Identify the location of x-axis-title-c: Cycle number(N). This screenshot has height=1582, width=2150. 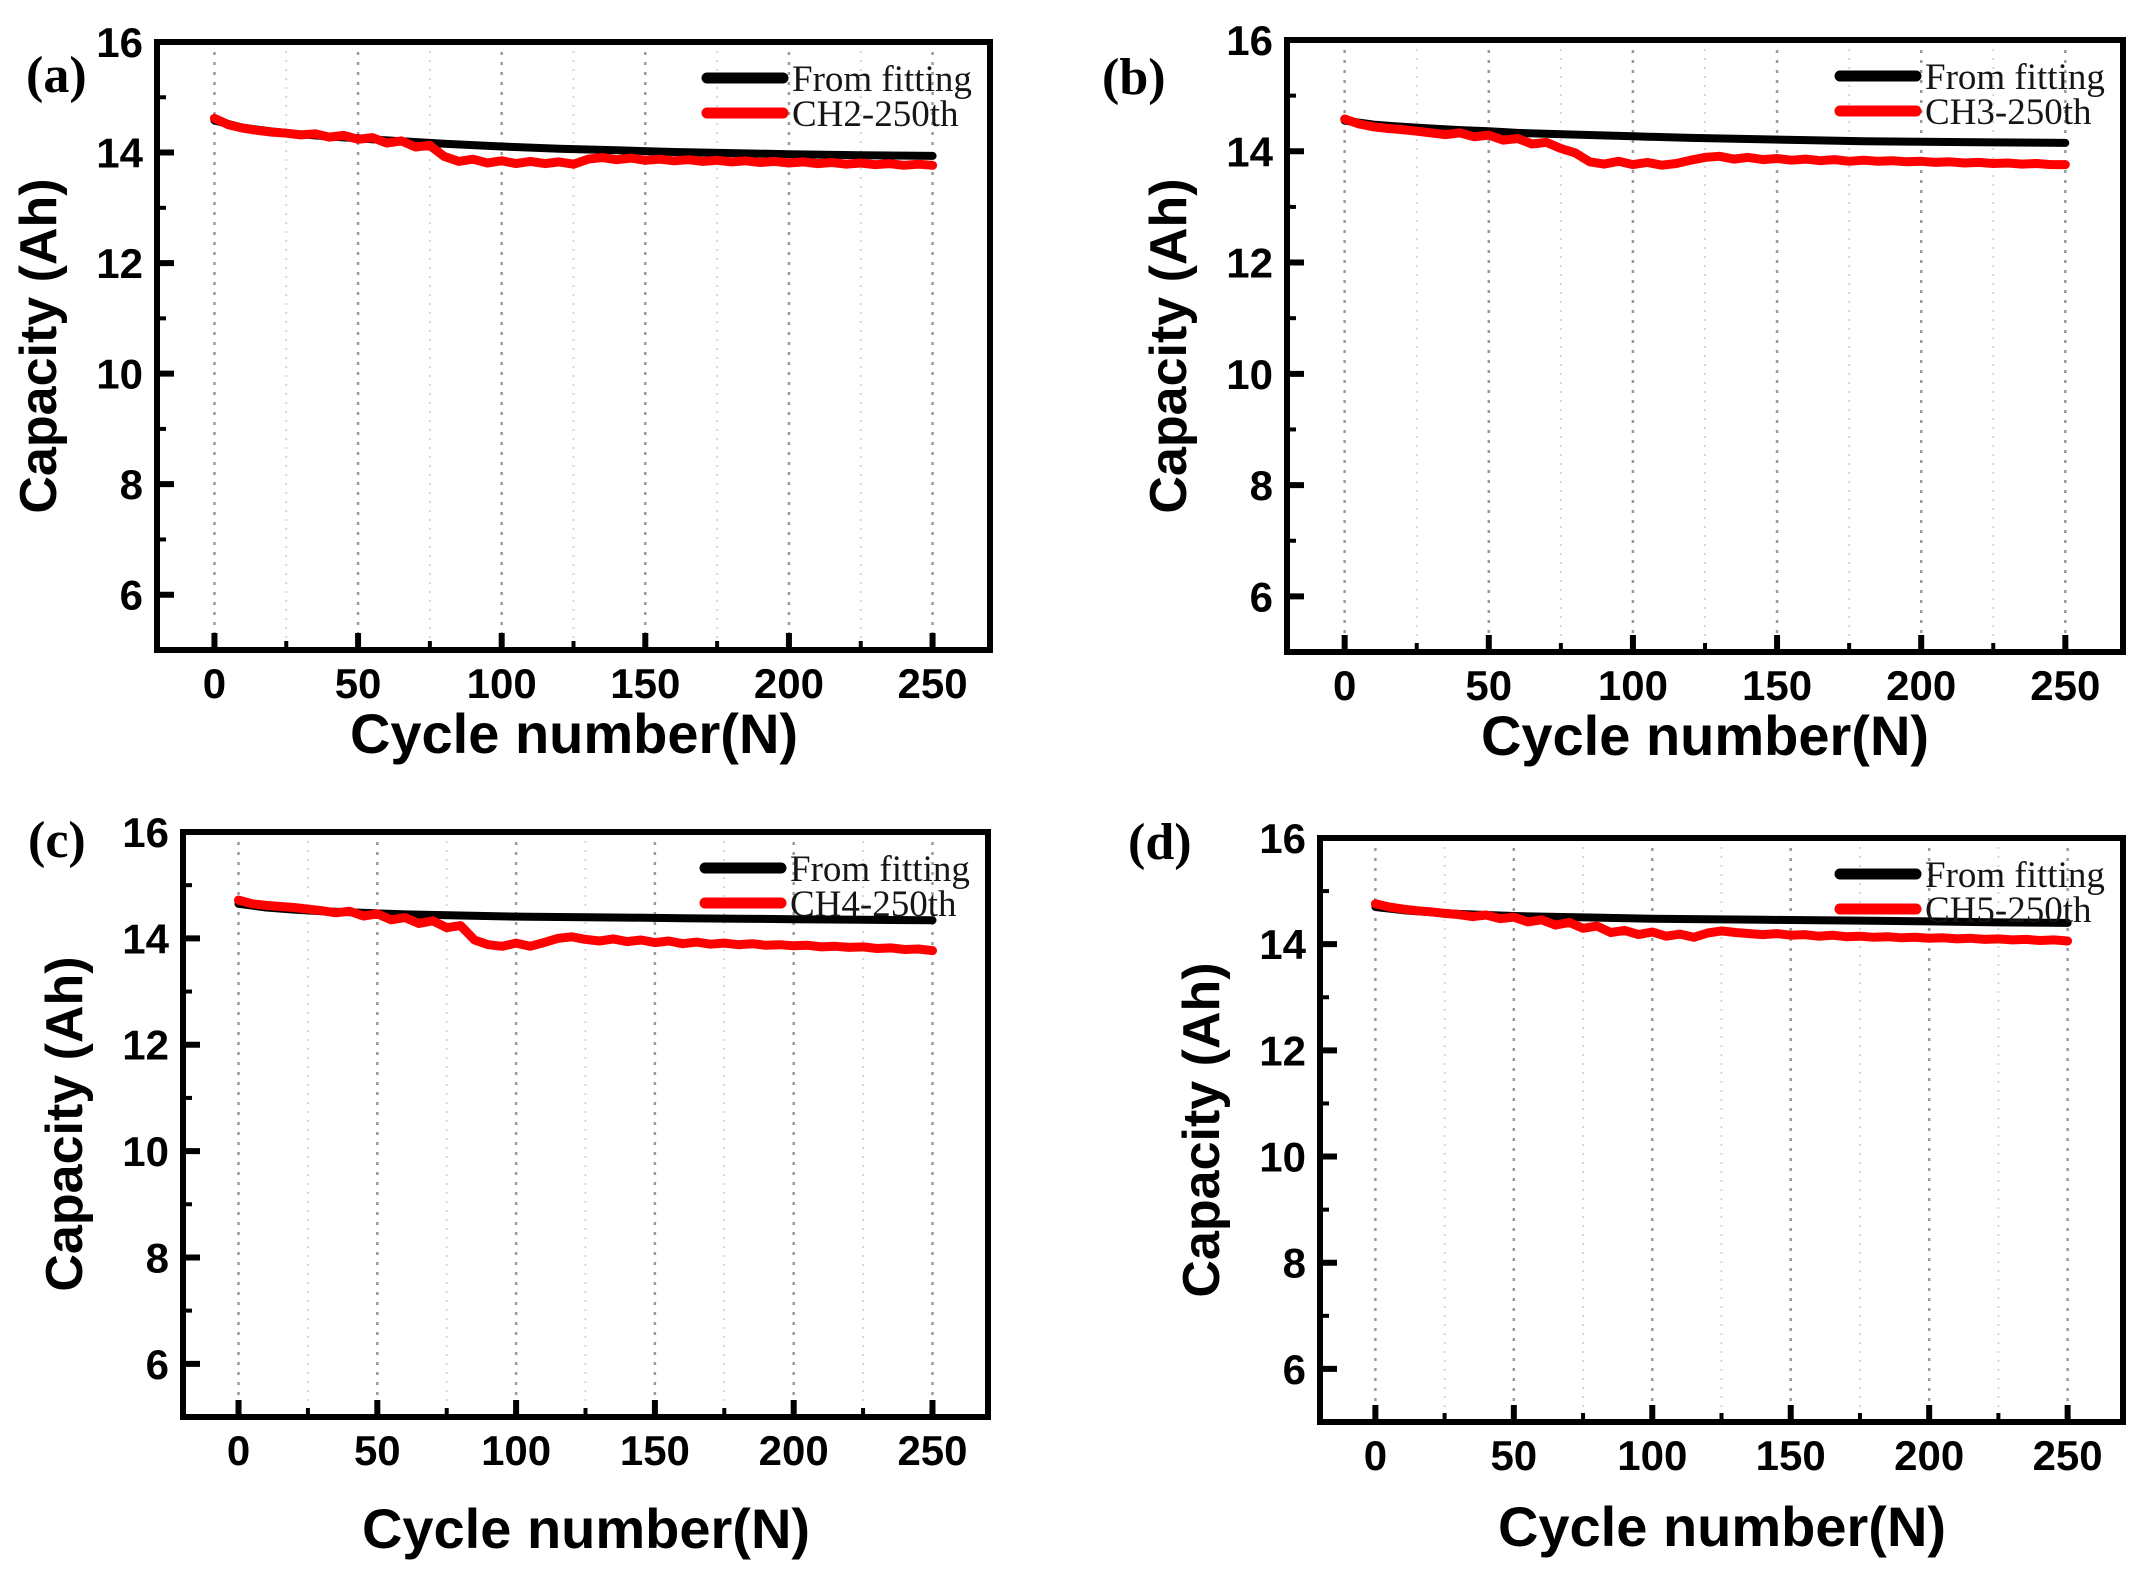
(586, 1528).